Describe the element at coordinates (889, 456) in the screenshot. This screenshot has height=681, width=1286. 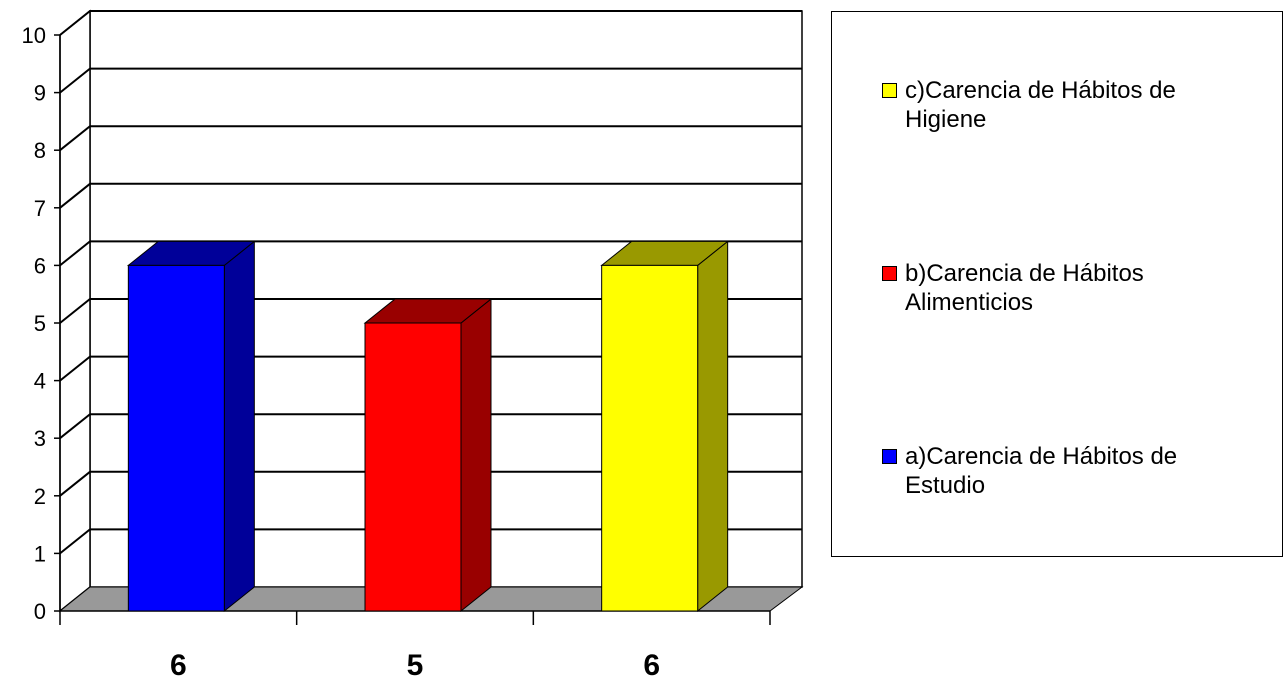
I see `legend-swatch-a` at that location.